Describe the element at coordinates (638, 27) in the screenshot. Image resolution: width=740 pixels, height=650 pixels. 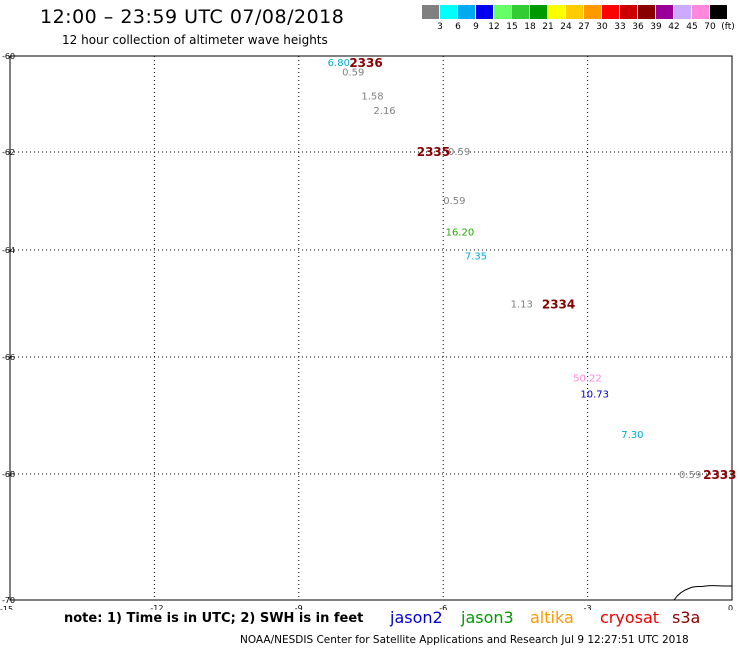
I see `scale-tick-label: 36` at that location.